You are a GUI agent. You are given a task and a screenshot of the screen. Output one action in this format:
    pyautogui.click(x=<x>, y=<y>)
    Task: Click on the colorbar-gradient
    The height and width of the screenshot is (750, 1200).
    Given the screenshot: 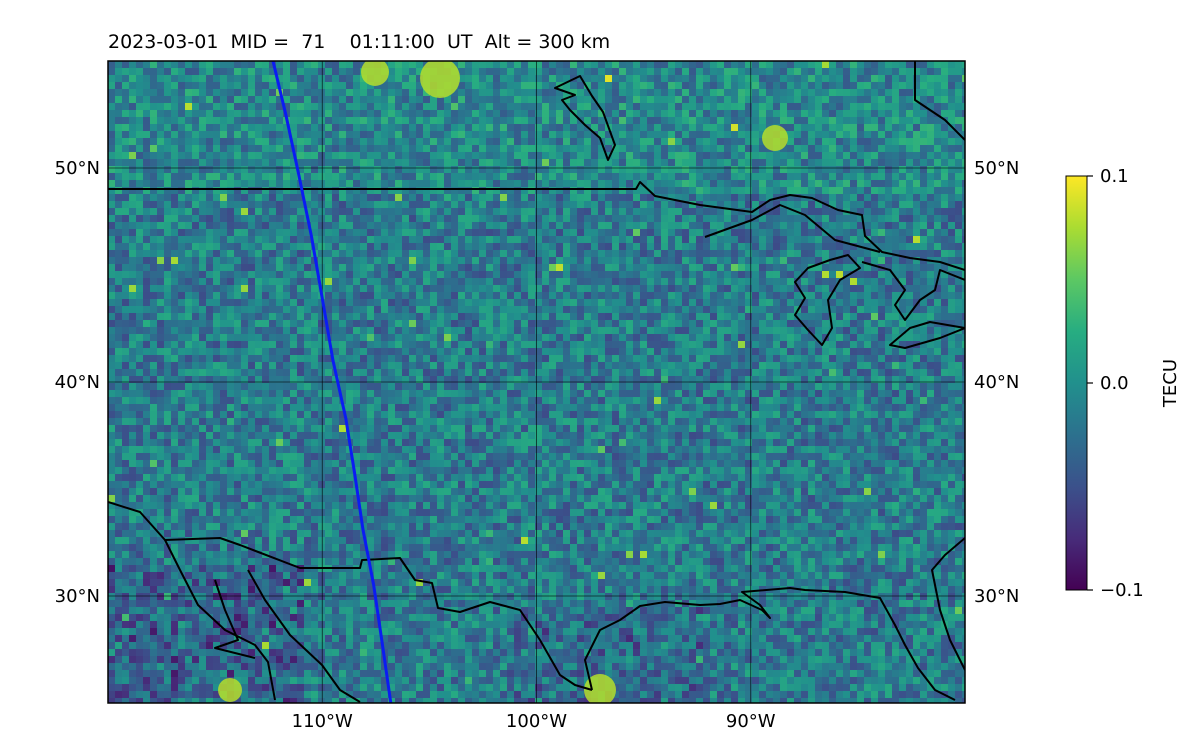 What is the action you would take?
    pyautogui.click(x=1076, y=383)
    